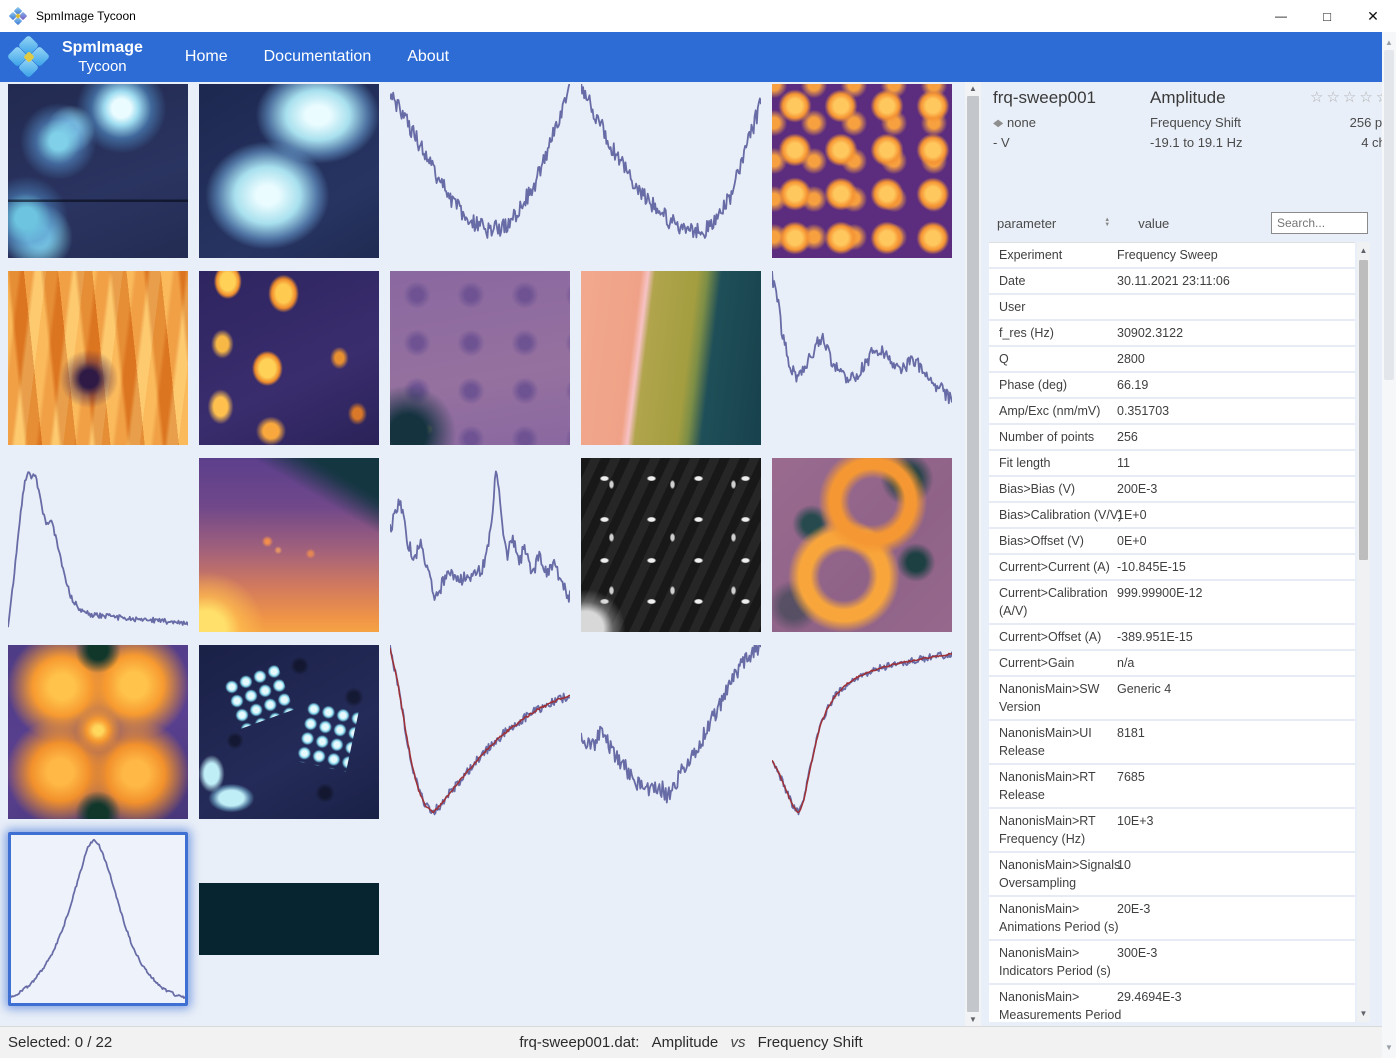 The width and height of the screenshot is (1396, 1058). I want to click on thumbnail-stm-image-gray-clusters, so click(671, 545).